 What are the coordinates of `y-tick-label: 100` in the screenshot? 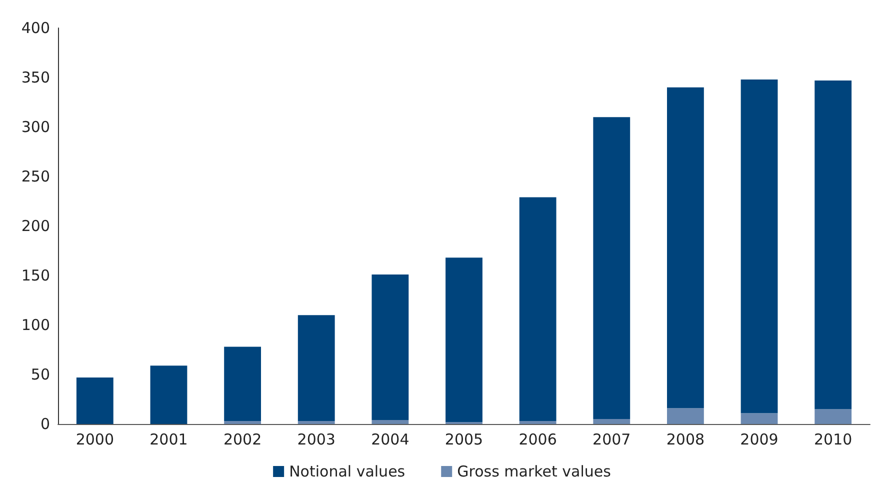 It's located at (35, 325).